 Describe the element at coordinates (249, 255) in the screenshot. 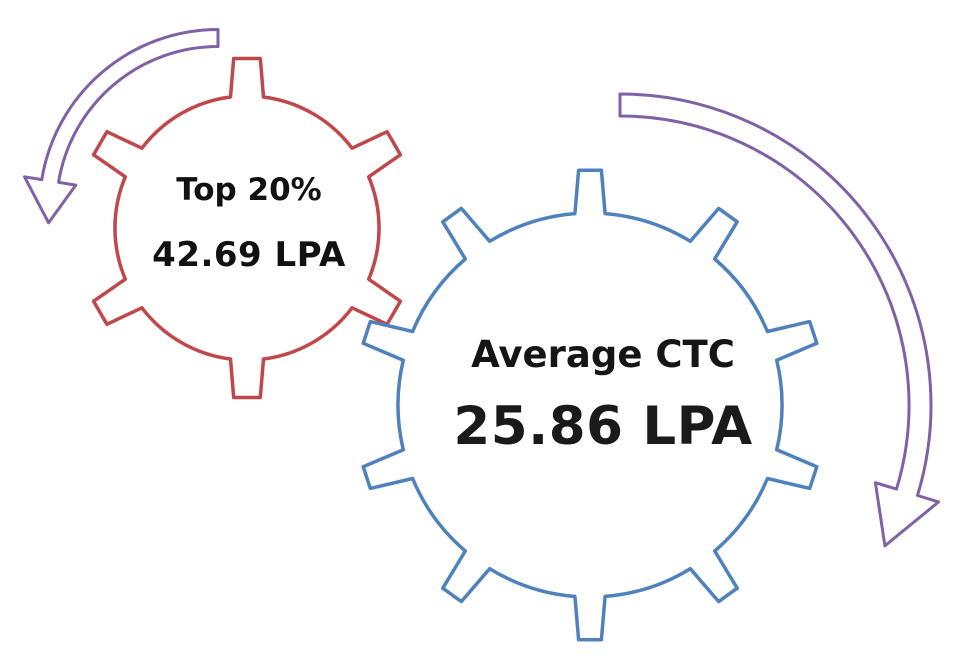

I see `top-20-value: 42.69 LPA` at that location.